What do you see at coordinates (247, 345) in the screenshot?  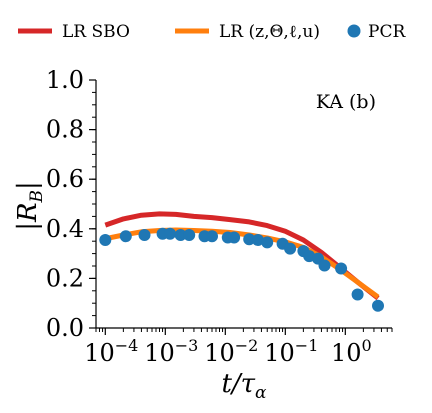 I see `x-tick-exponent: −2` at bounding box center [247, 345].